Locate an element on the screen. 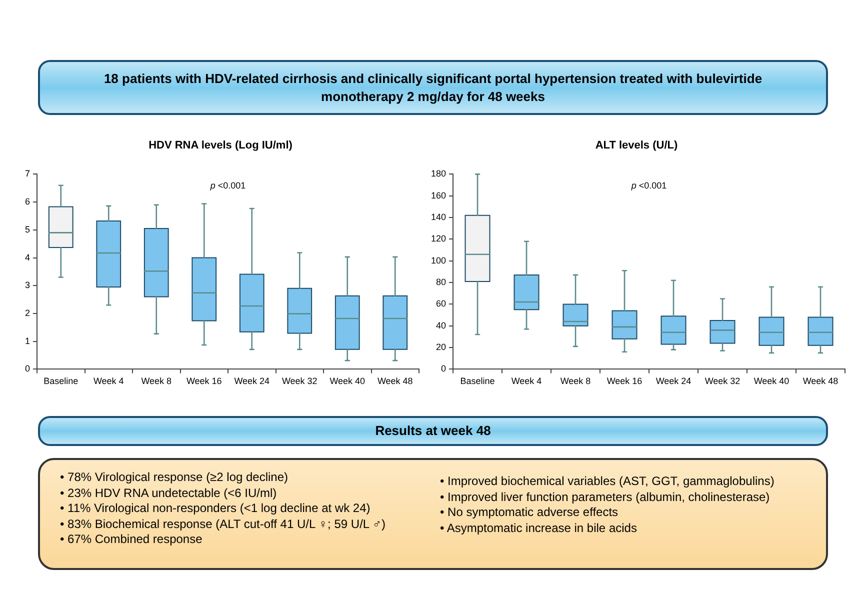 This screenshot has height=612, width=865. y-tick-label: 7 is located at coordinates (27, 173).